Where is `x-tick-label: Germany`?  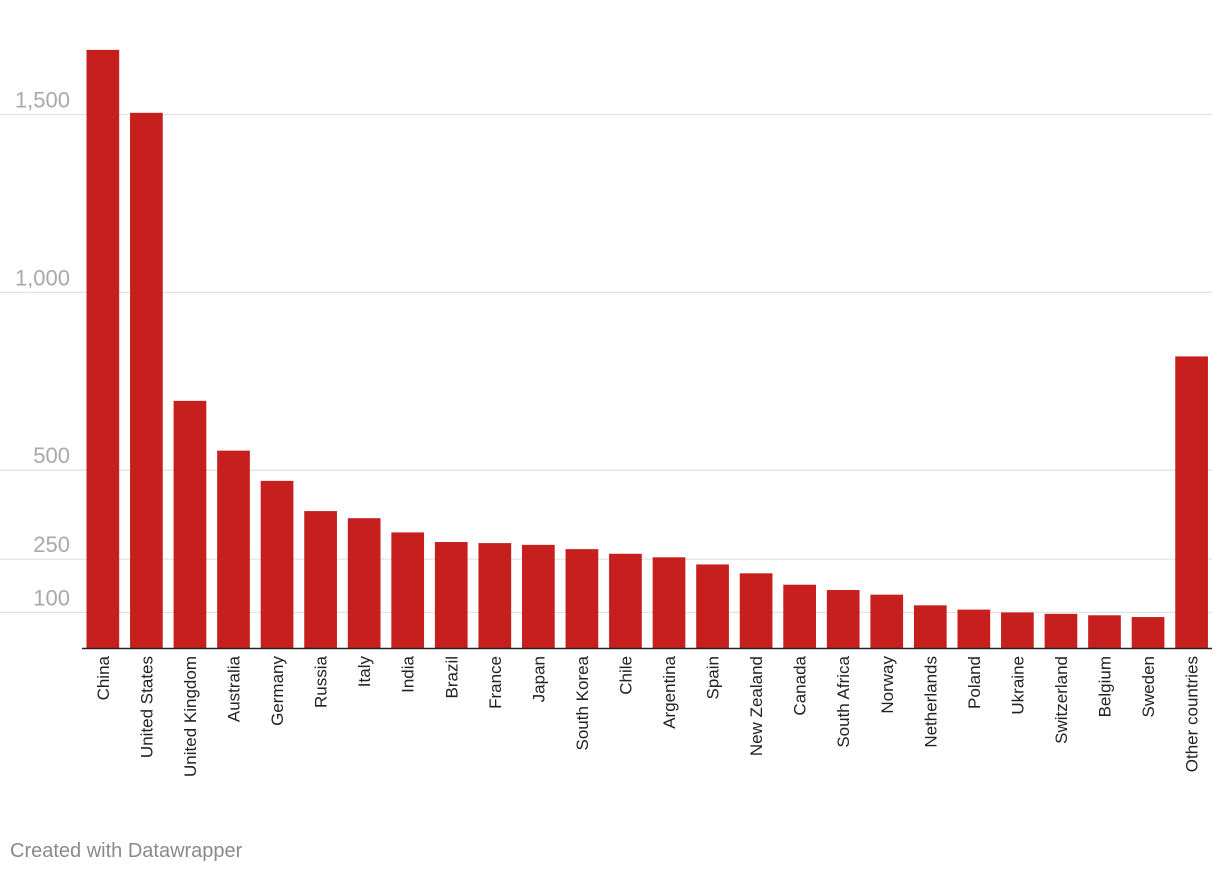
x-tick-label: Germany is located at coordinates (277, 691).